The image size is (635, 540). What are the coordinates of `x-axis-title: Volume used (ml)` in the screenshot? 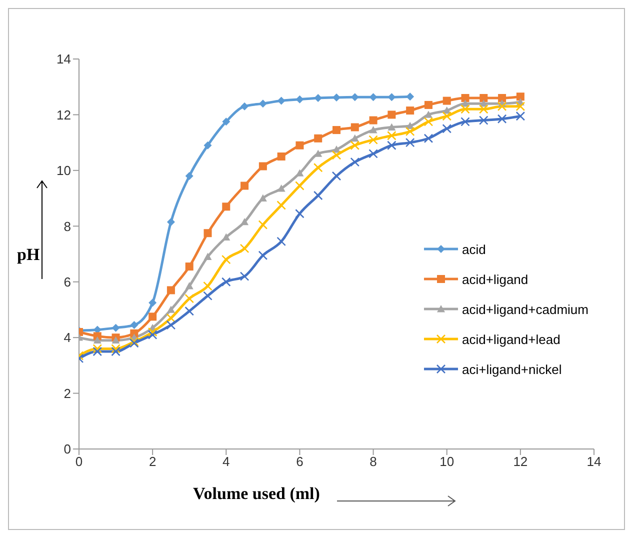 It's located at (256, 493).